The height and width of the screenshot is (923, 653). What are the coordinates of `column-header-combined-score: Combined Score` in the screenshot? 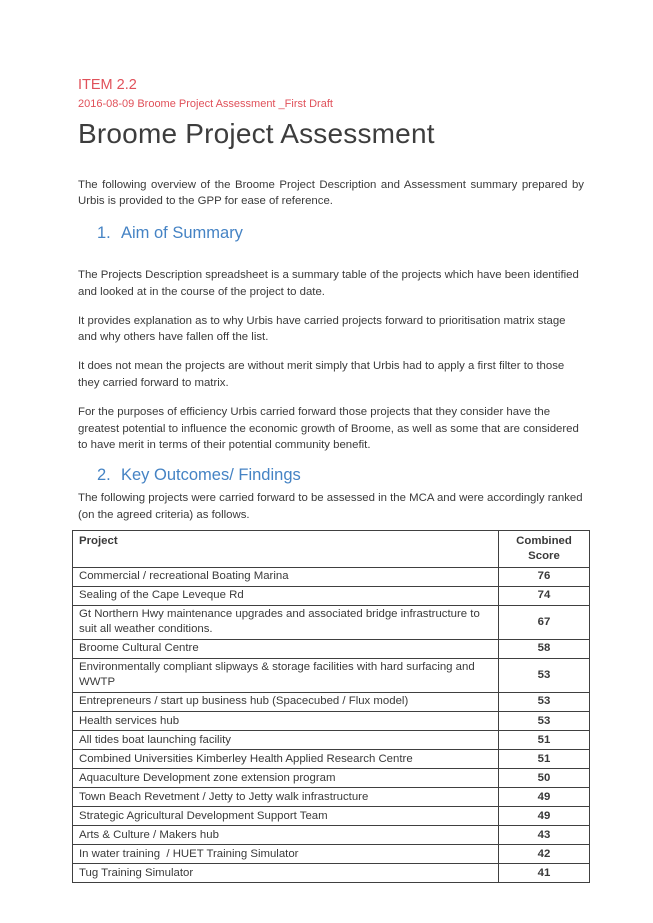 It's located at (544, 548).